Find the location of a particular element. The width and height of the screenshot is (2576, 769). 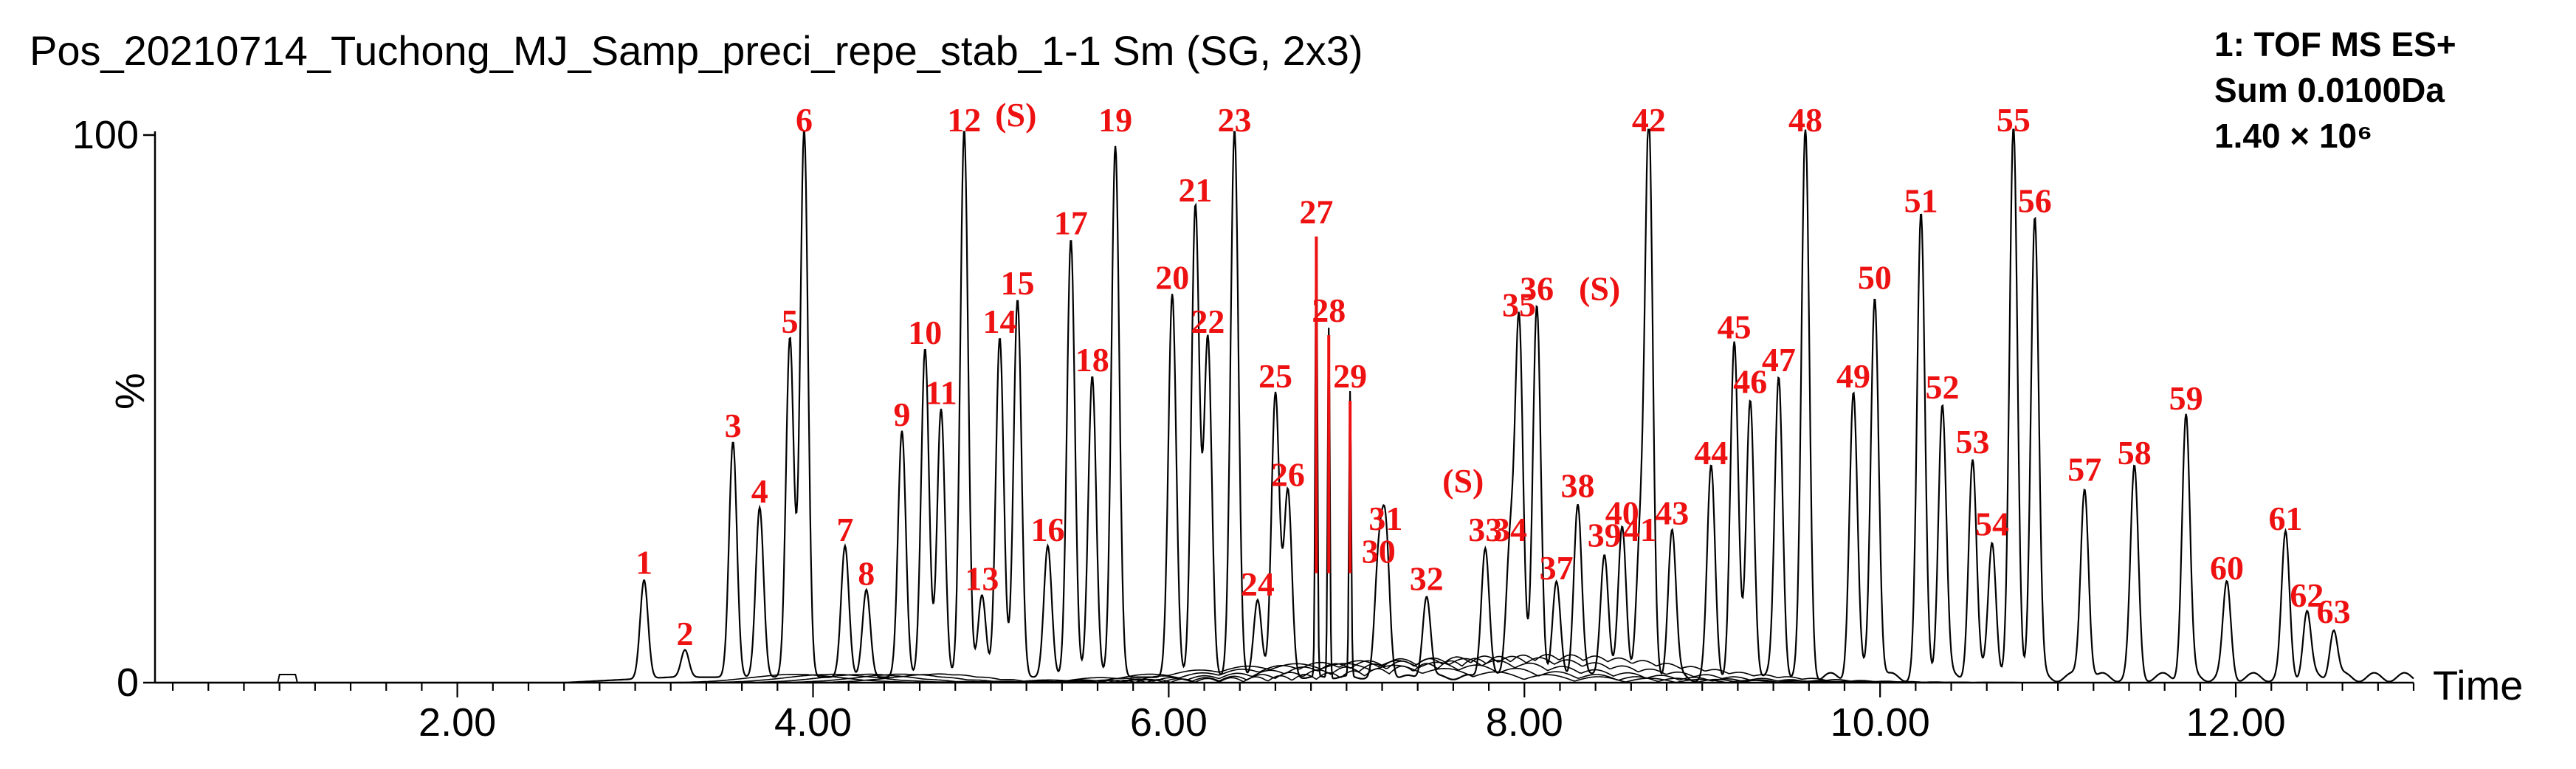

peak-label-43: 43 is located at coordinates (1672, 513).